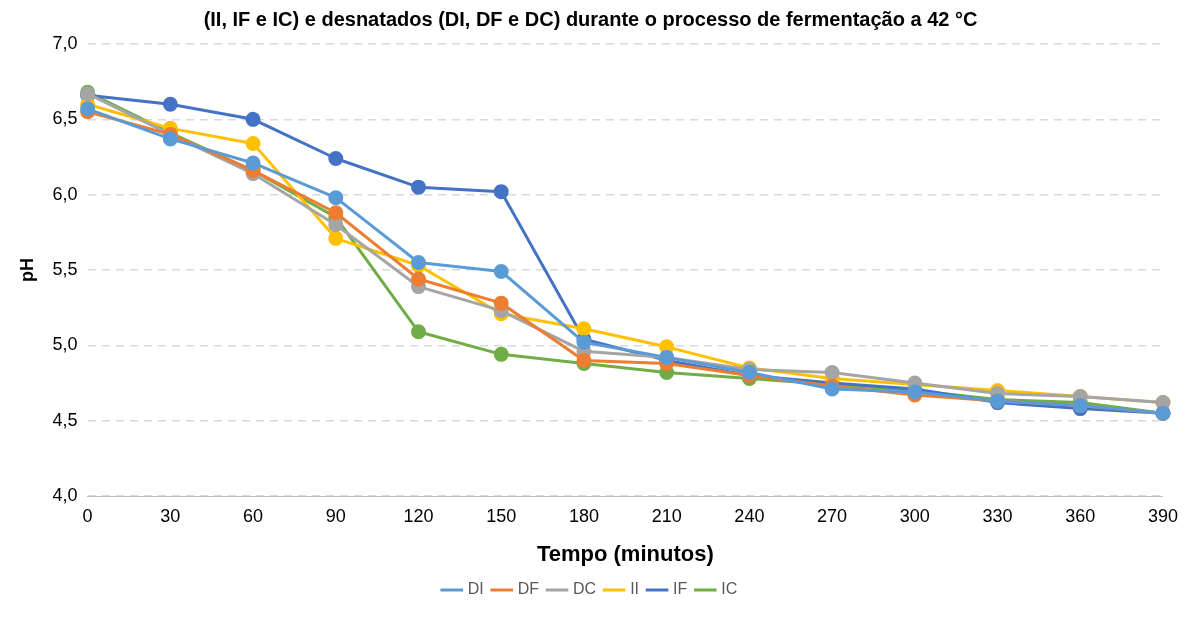 This screenshot has width=1197, height=620. Describe the element at coordinates (590, 18) in the screenshot. I see `chart-title: (II, IF e IC) e desnatados (DI, DF e DC) durante o processo de fermentação a 42 °C` at that location.